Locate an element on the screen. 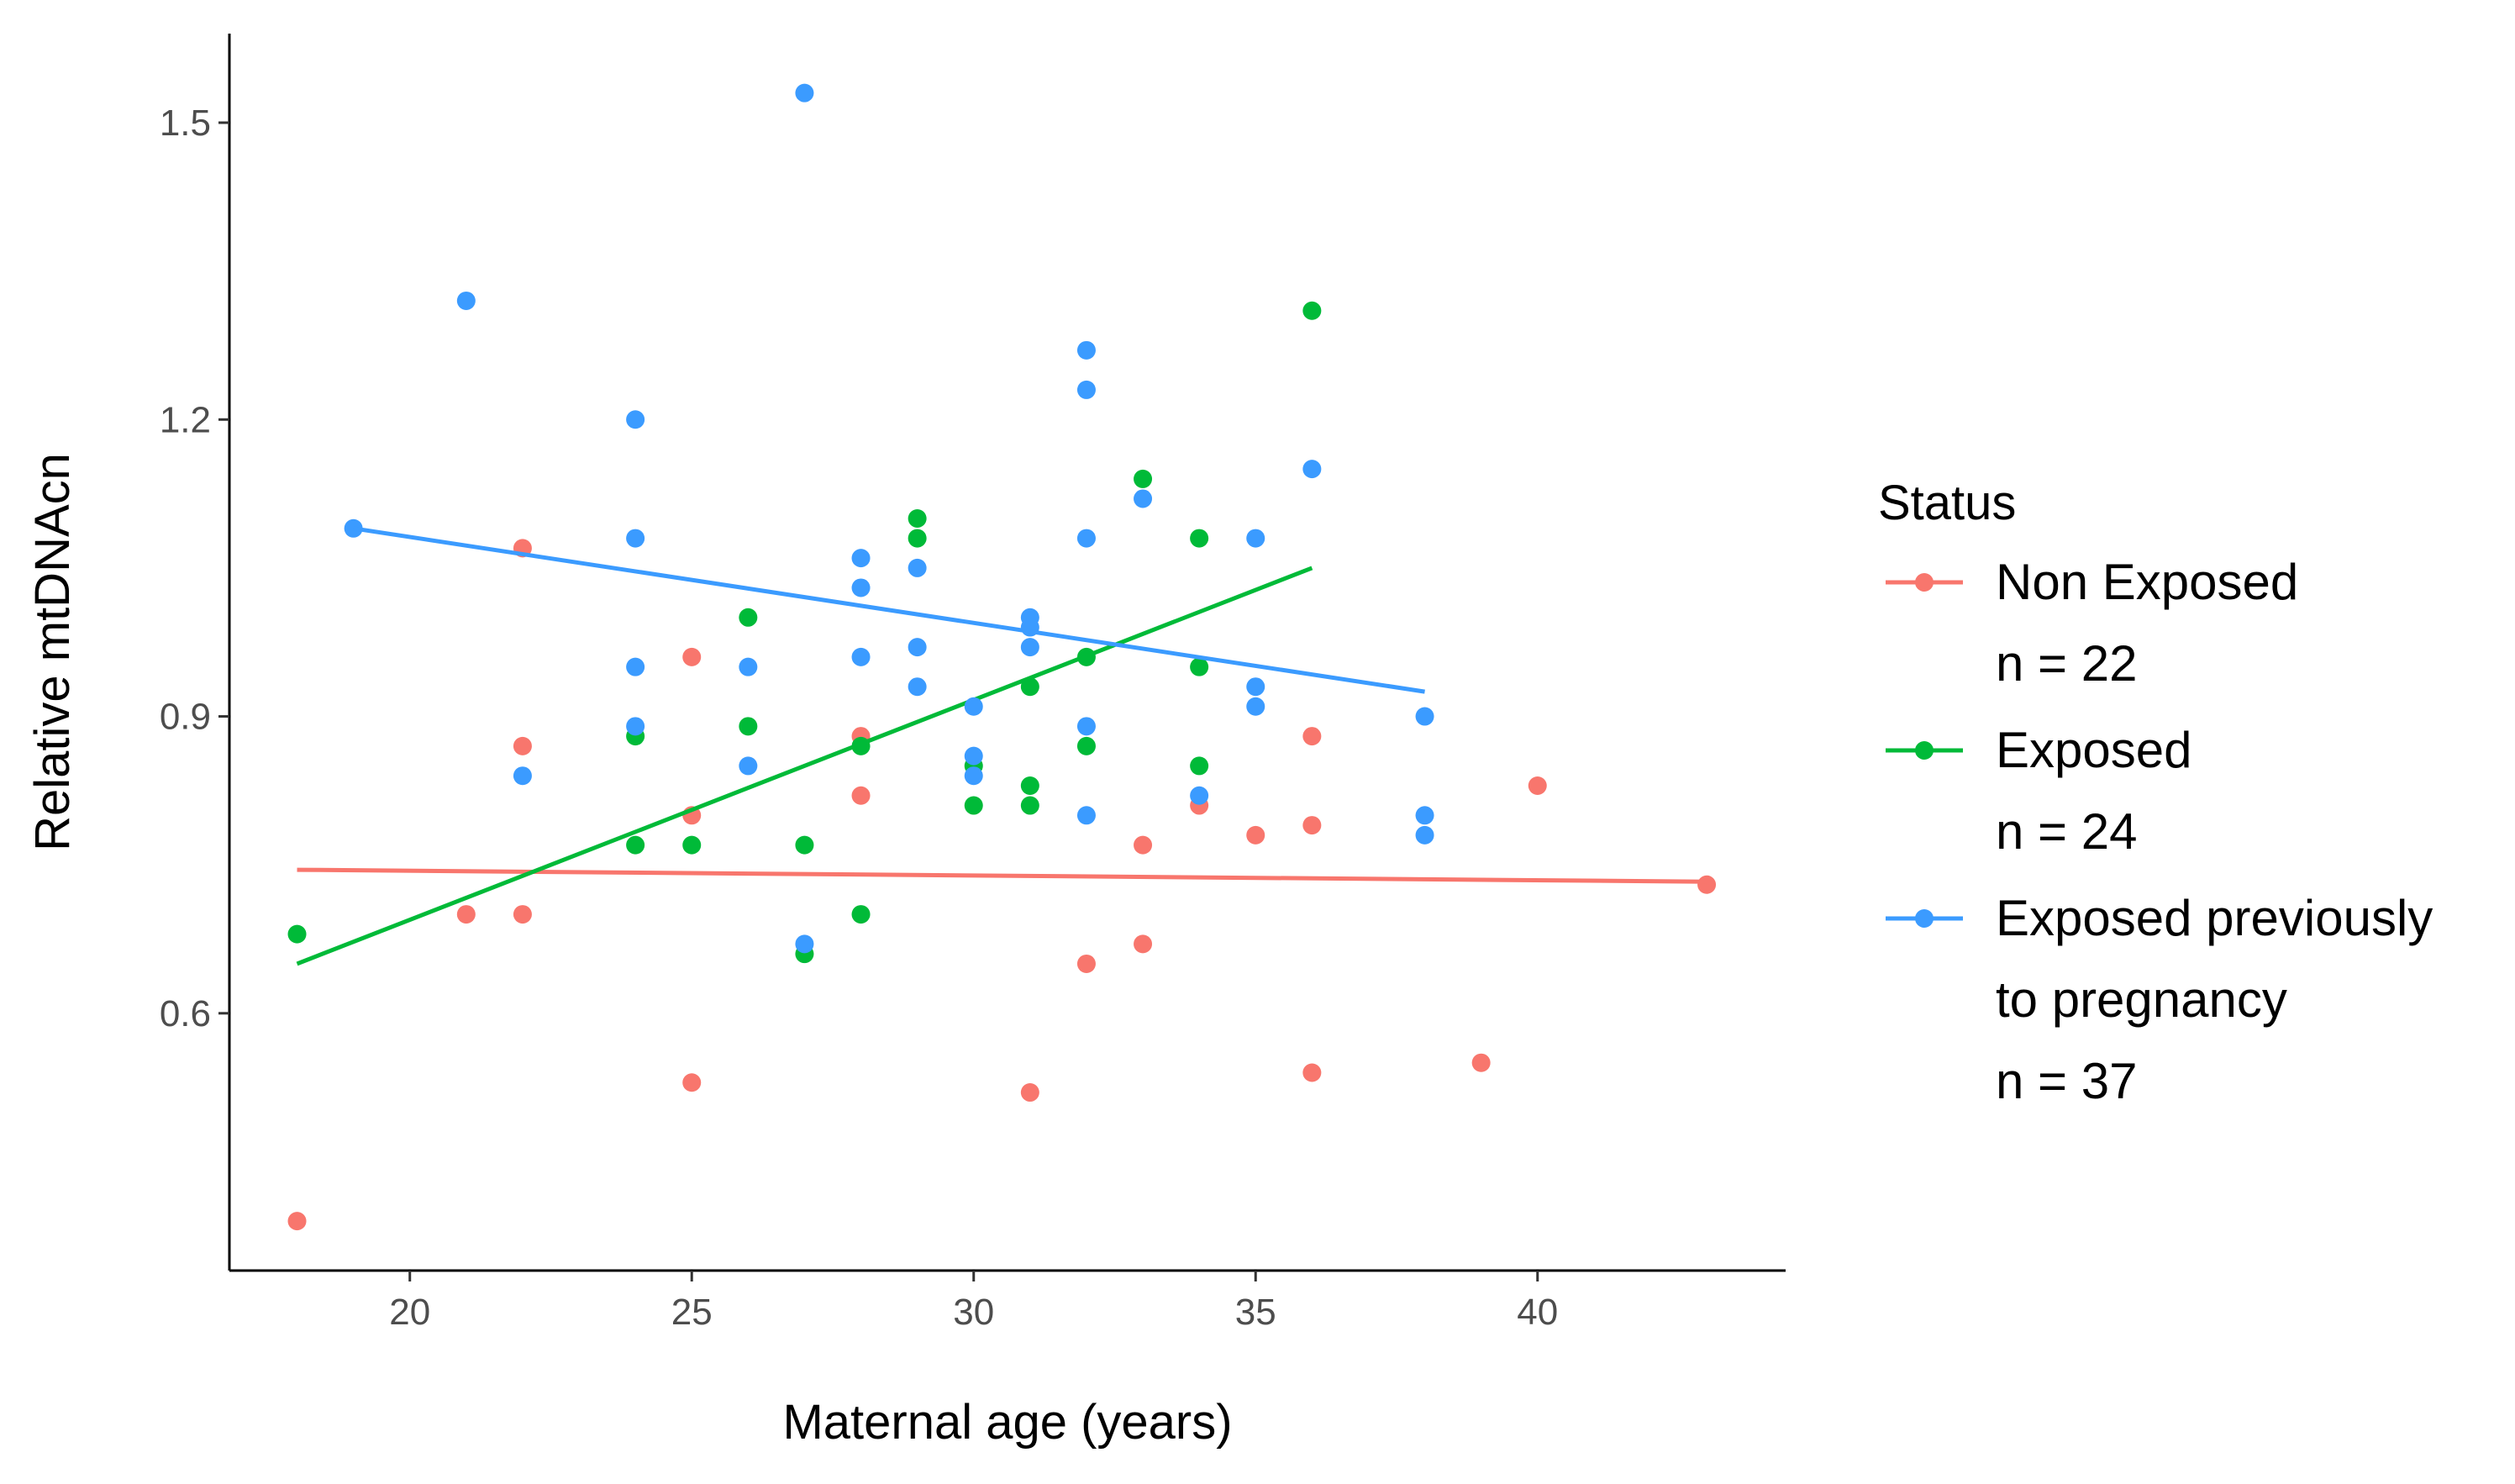 Image resolution: width=2515 pixels, height=1484 pixels. legend-label: n = 24 is located at coordinates (2067, 831).